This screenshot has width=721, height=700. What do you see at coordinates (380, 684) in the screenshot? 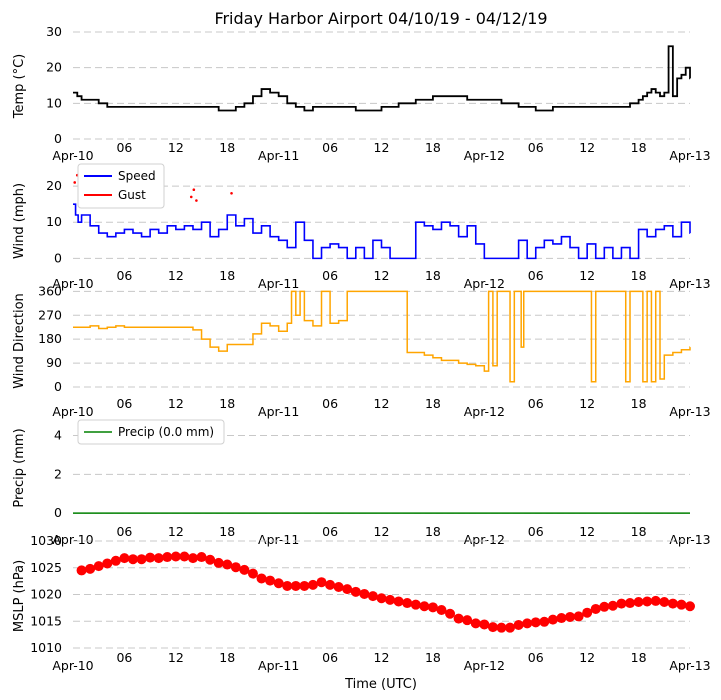
I see `x-axis-title: Time (UTC)` at bounding box center [380, 684].